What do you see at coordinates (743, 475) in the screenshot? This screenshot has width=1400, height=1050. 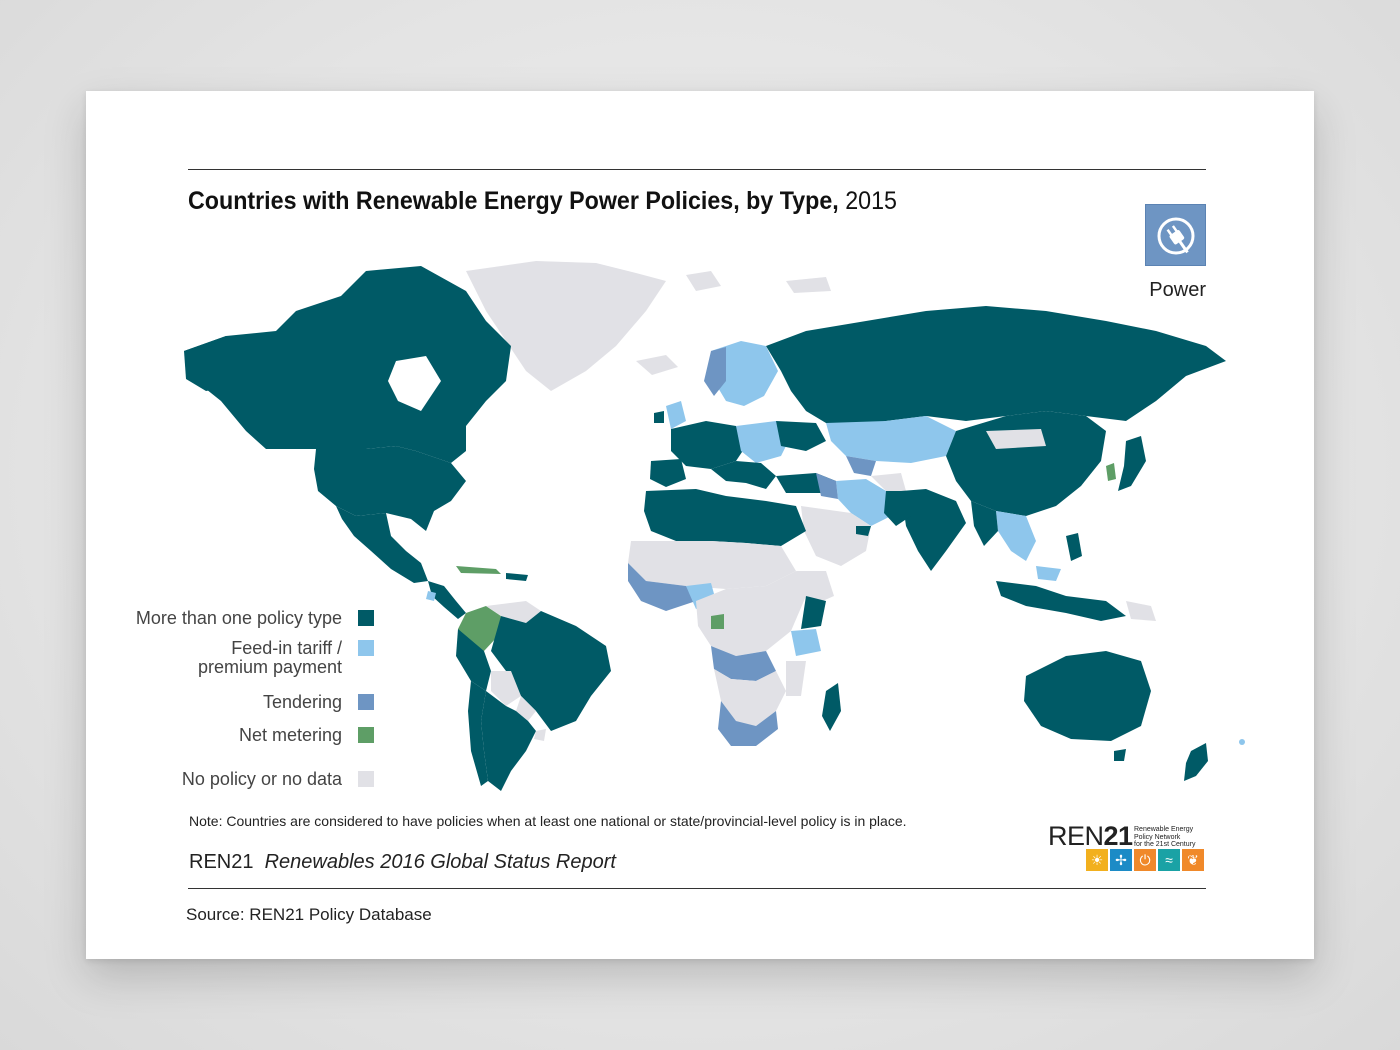 I see `italy-balkans` at bounding box center [743, 475].